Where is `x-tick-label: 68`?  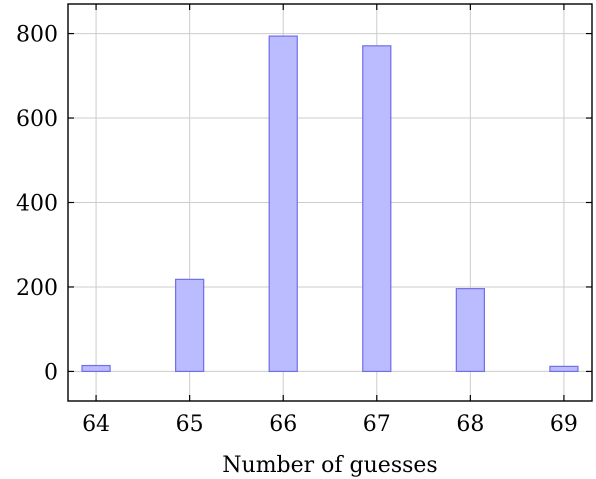 x-tick-label: 68 is located at coordinates (470, 424).